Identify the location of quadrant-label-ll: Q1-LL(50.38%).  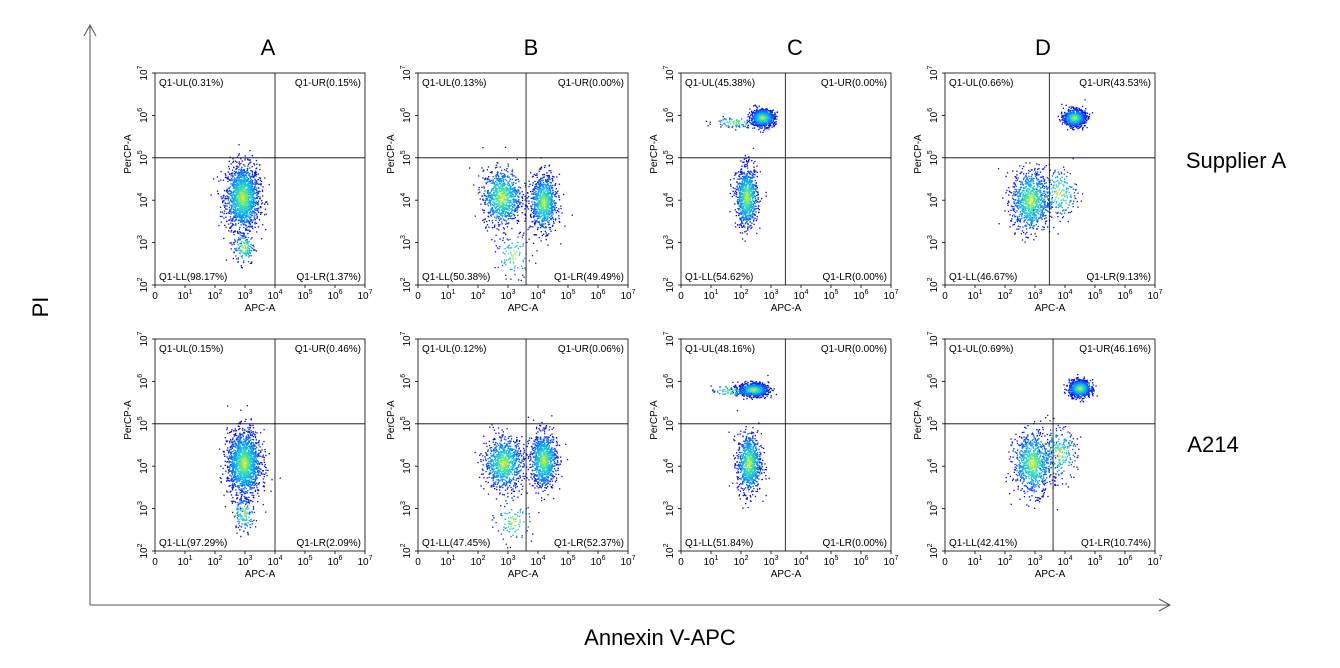
(456, 277).